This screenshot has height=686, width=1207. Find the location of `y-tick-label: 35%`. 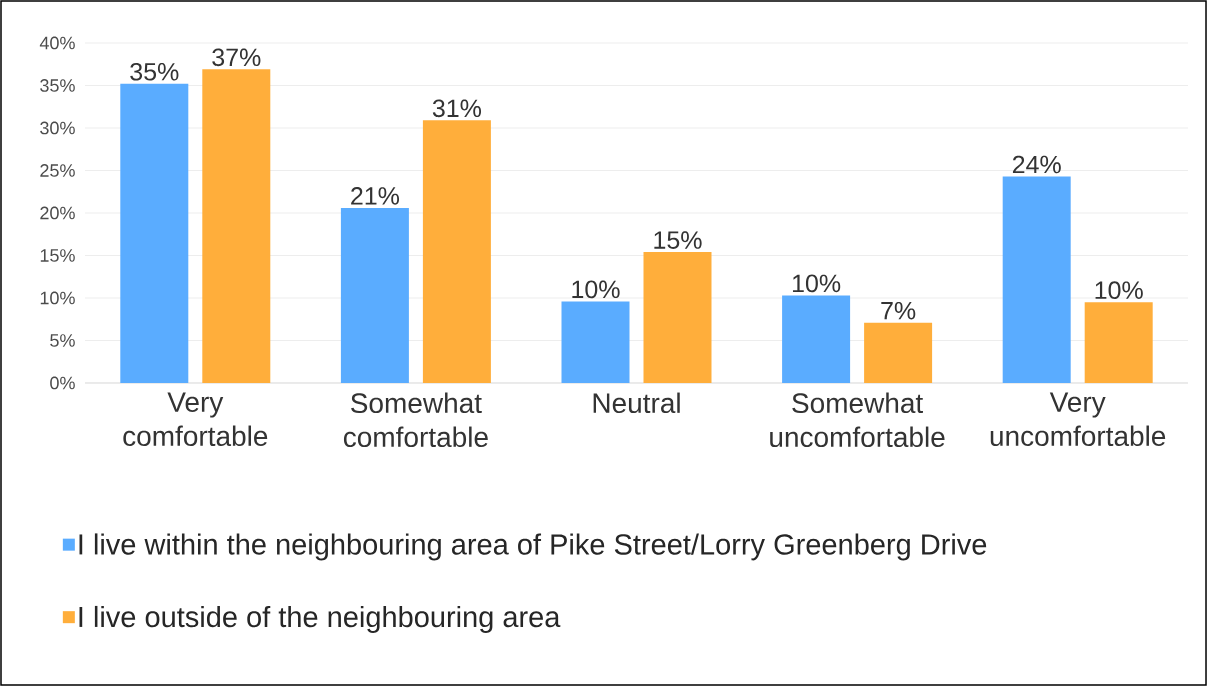

y-tick-label: 35% is located at coordinates (57, 85).